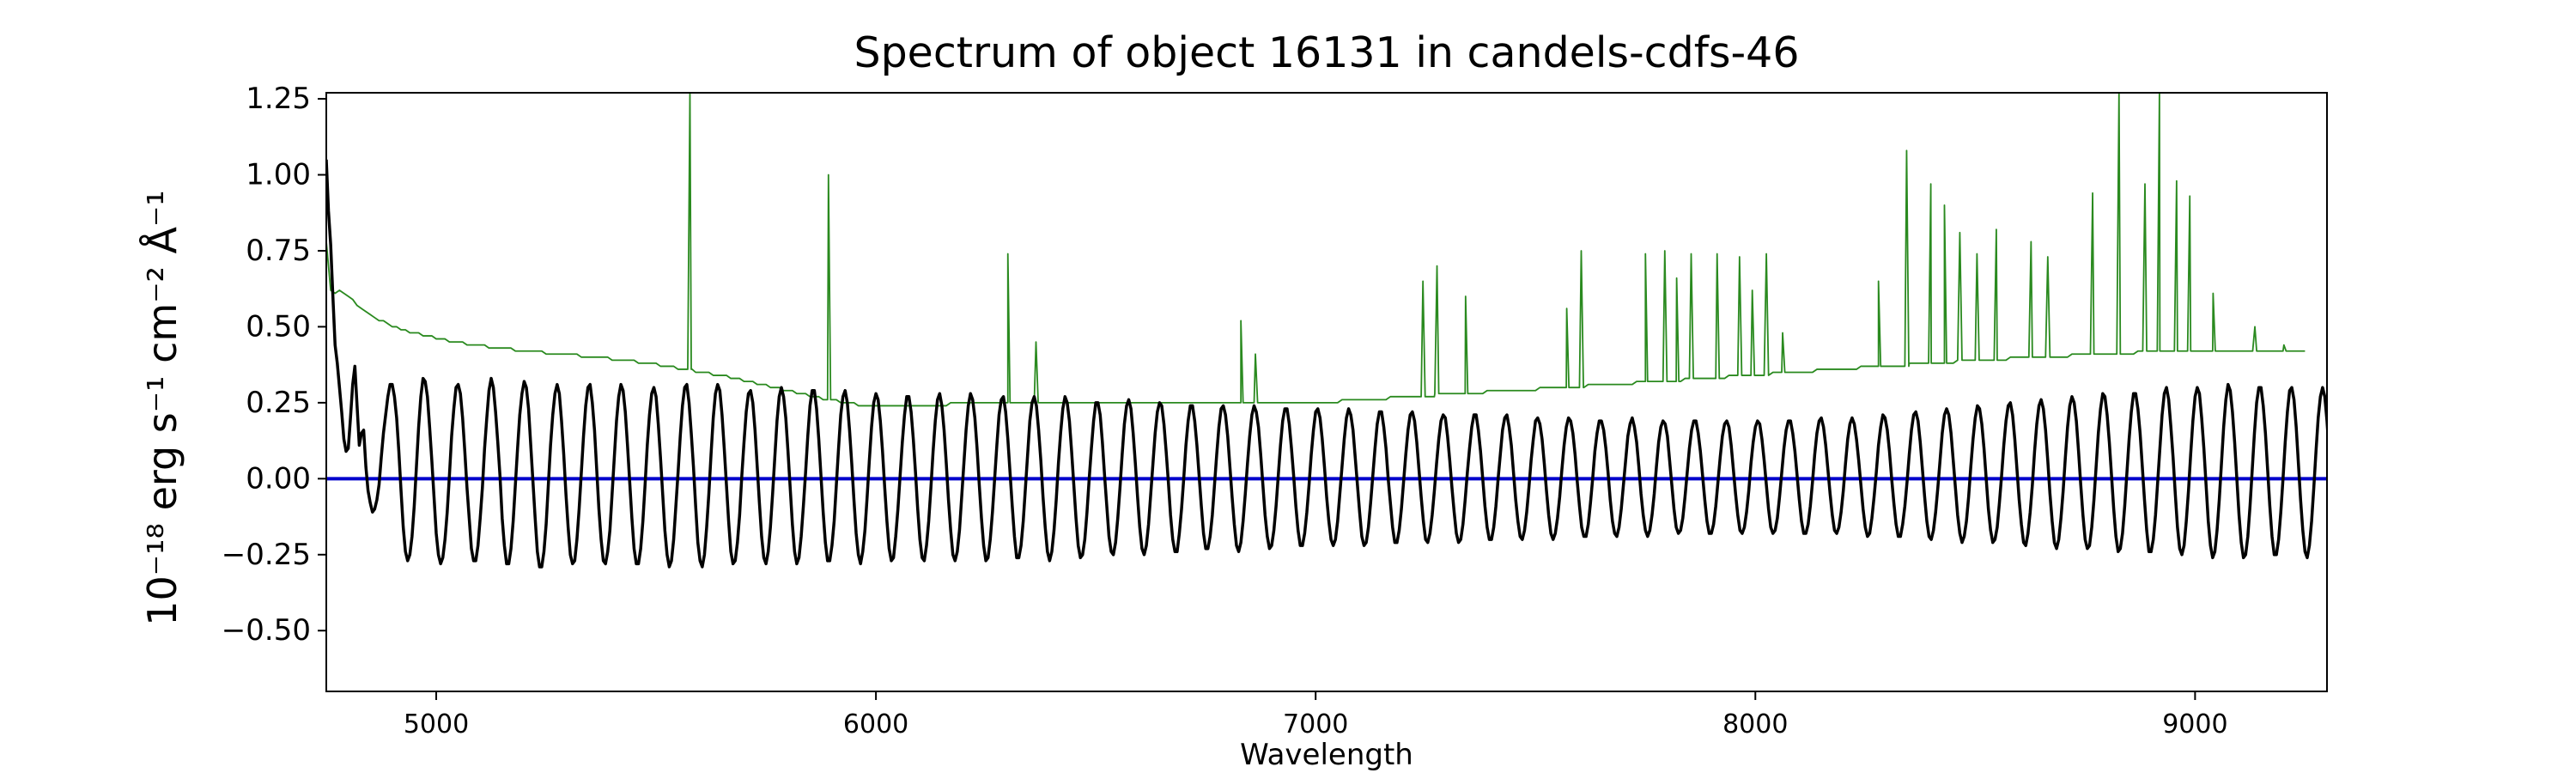 This screenshot has height=773, width=2576. I want to click on x-tick-label-6000: 6000, so click(876, 724).